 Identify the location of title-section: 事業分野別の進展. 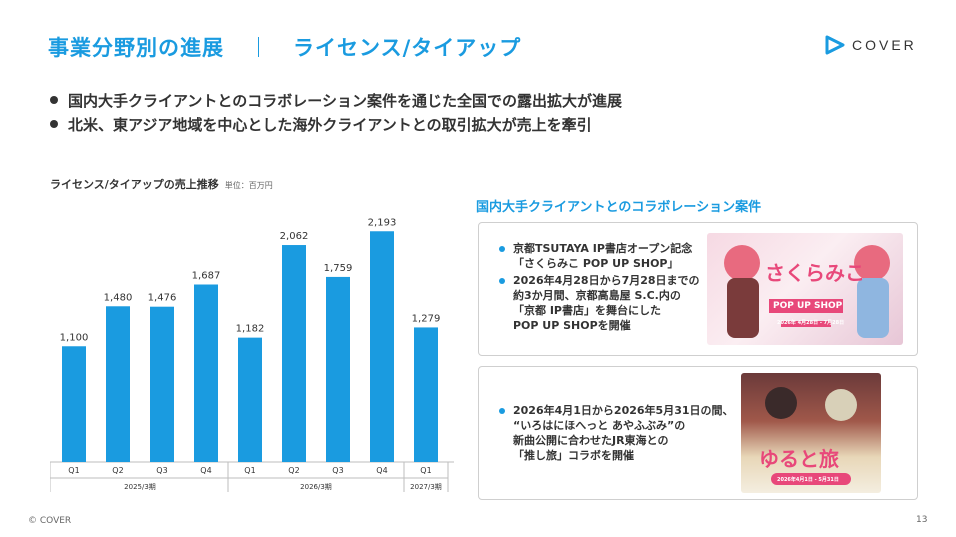
(136, 48).